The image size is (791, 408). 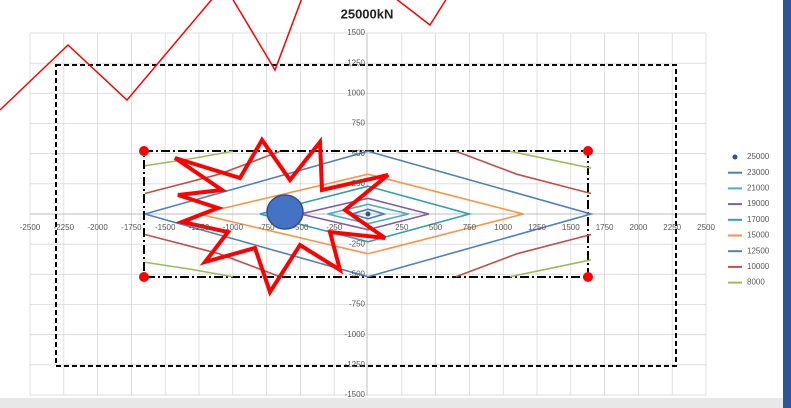 What do you see at coordinates (756, 282) in the screenshot?
I see `legend-label: 8000` at bounding box center [756, 282].